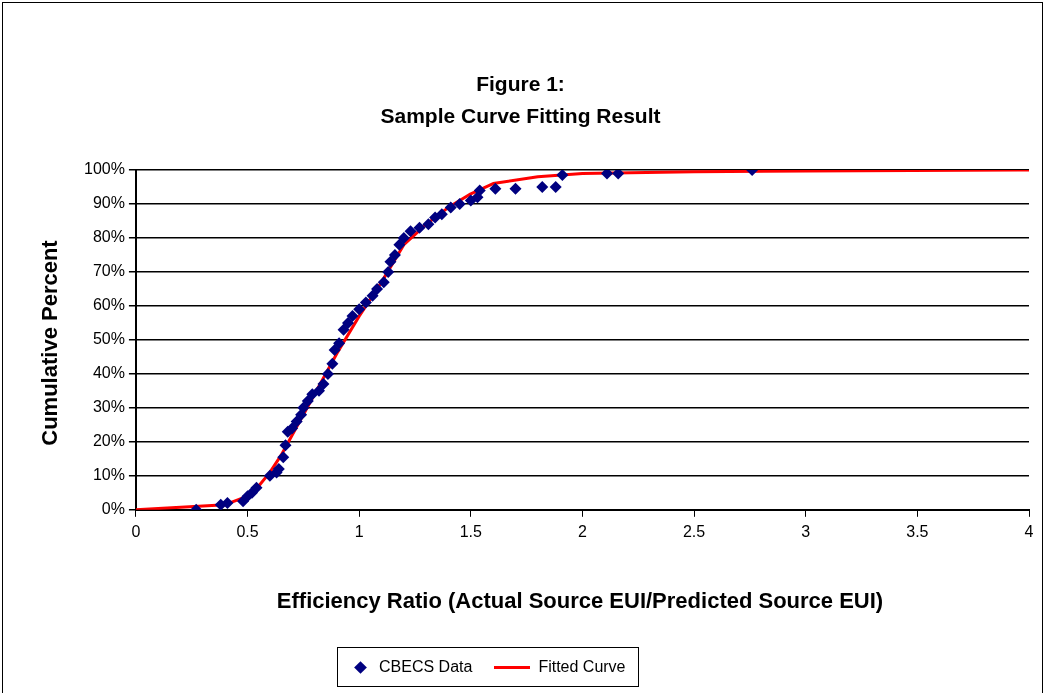  I want to click on y-axis-title: Cumulative Percent, so click(50, 343).